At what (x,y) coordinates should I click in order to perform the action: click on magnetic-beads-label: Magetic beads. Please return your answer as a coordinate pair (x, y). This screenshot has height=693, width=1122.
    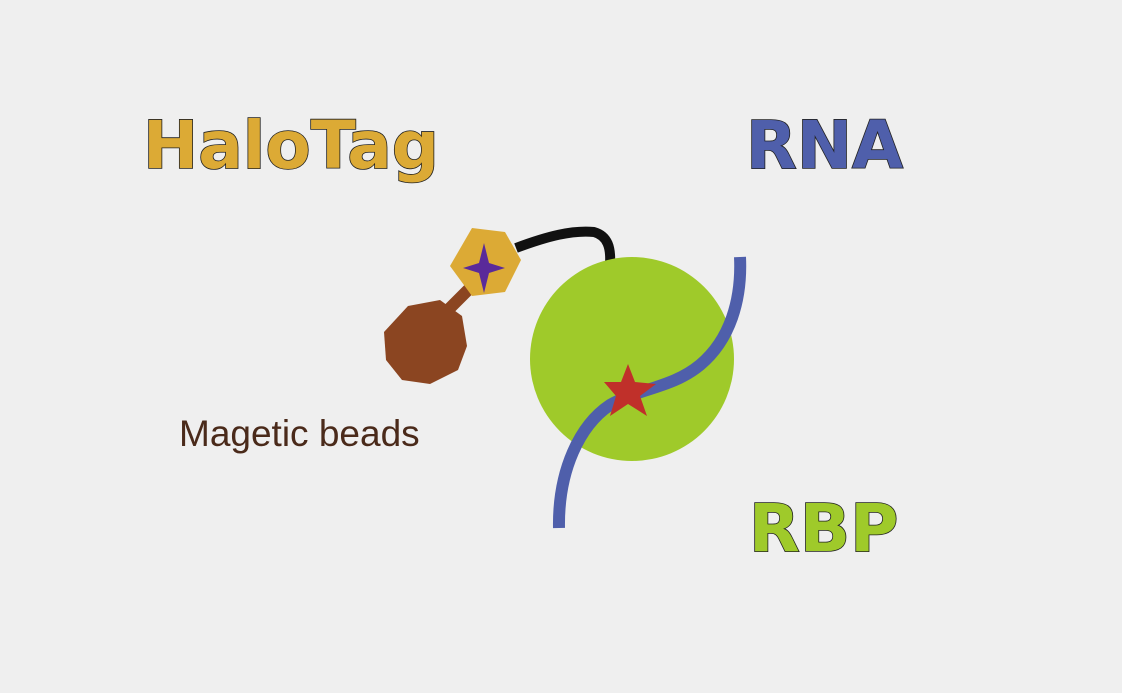
    Looking at the image, I should click on (299, 433).